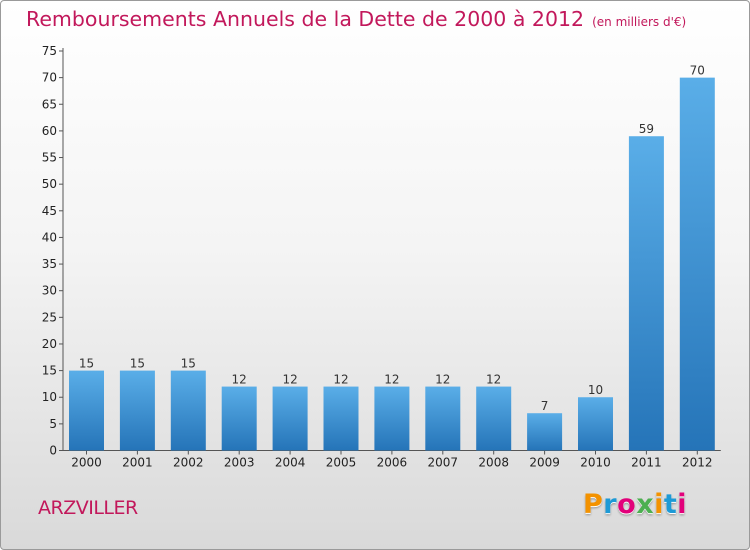 Image resolution: width=750 pixels, height=550 pixels. What do you see at coordinates (493, 463) in the screenshot?
I see `x-tick-label: 2008` at bounding box center [493, 463].